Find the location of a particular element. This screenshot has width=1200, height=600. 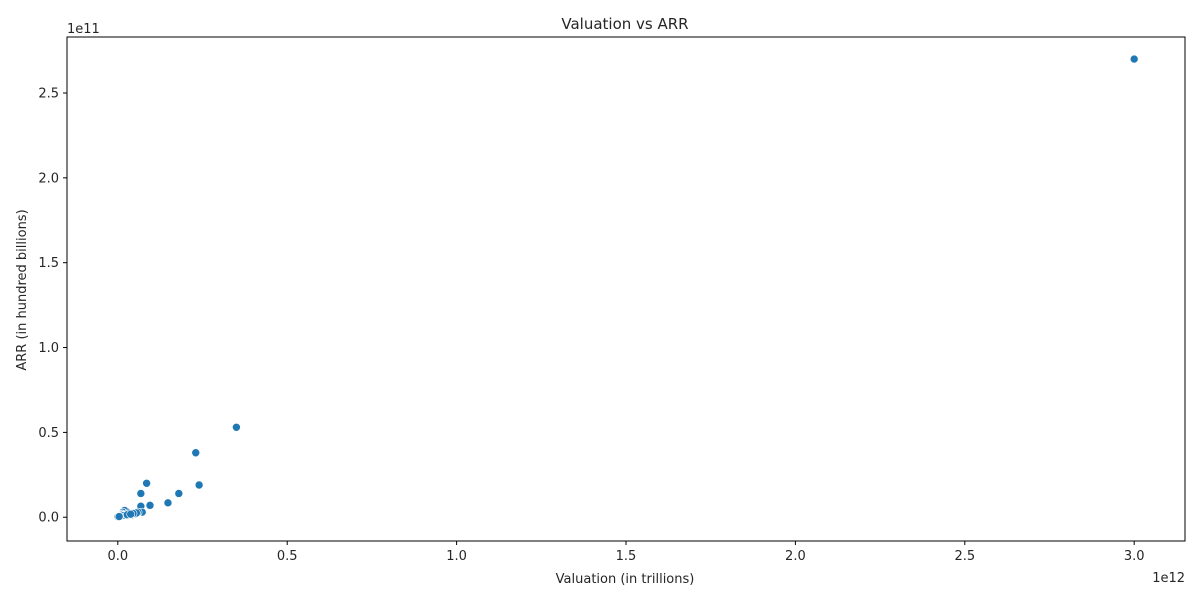

x-tick-label: 1.5 is located at coordinates (626, 556).